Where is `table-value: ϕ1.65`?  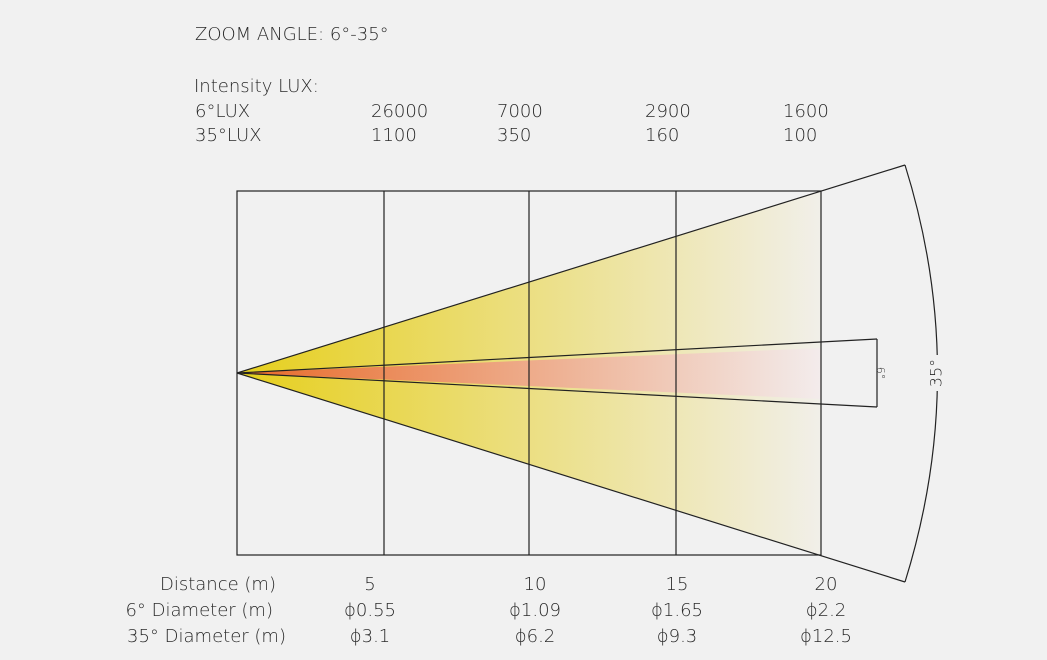 table-value: ϕ1.65 is located at coordinates (677, 610).